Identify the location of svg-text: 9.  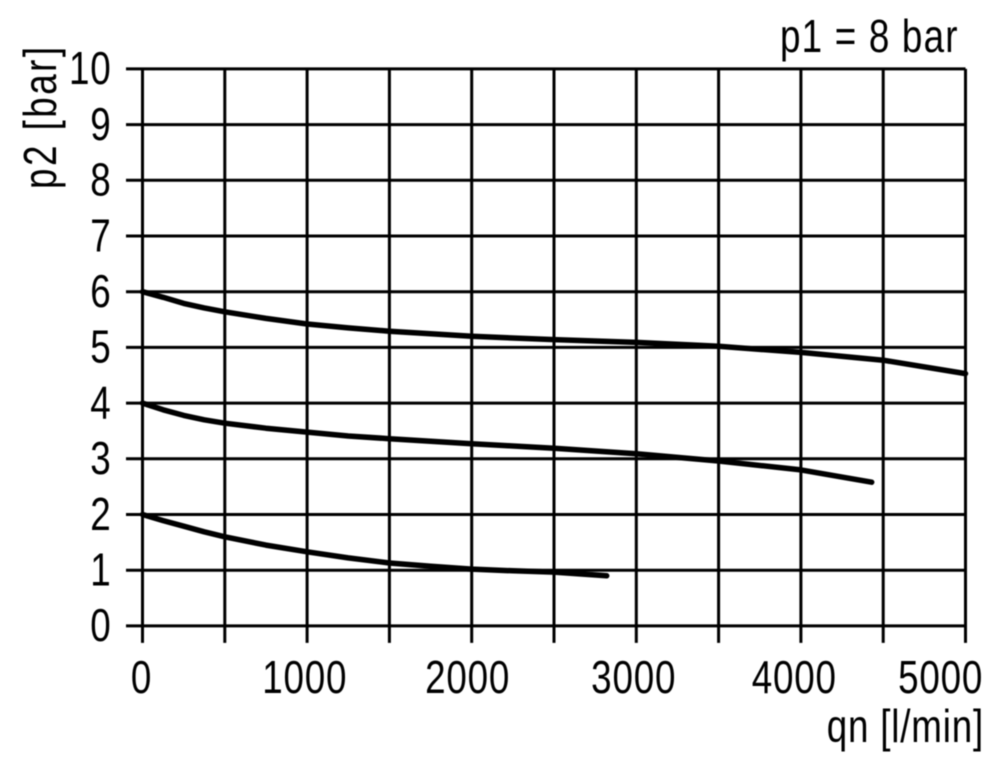
(100, 124).